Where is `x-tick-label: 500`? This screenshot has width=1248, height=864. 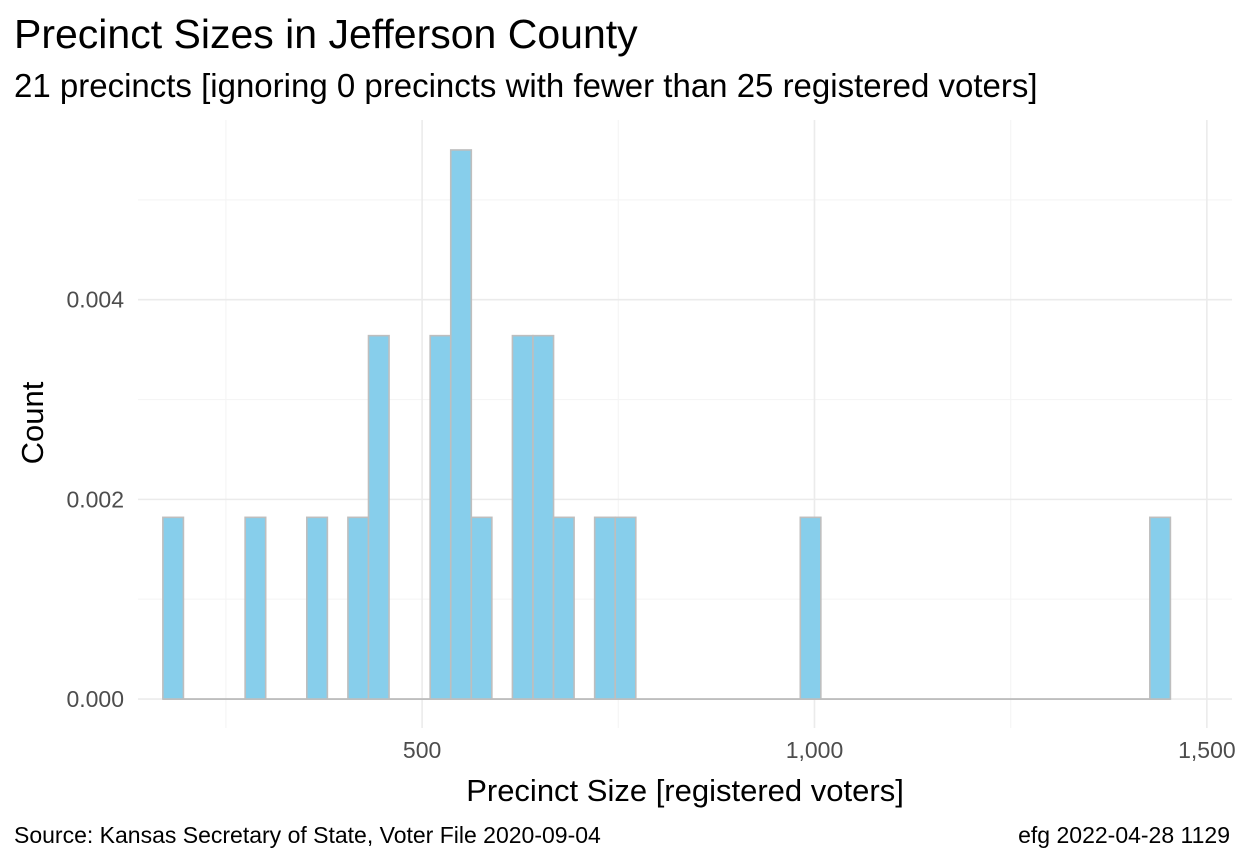
x-tick-label: 500 is located at coordinates (422, 750).